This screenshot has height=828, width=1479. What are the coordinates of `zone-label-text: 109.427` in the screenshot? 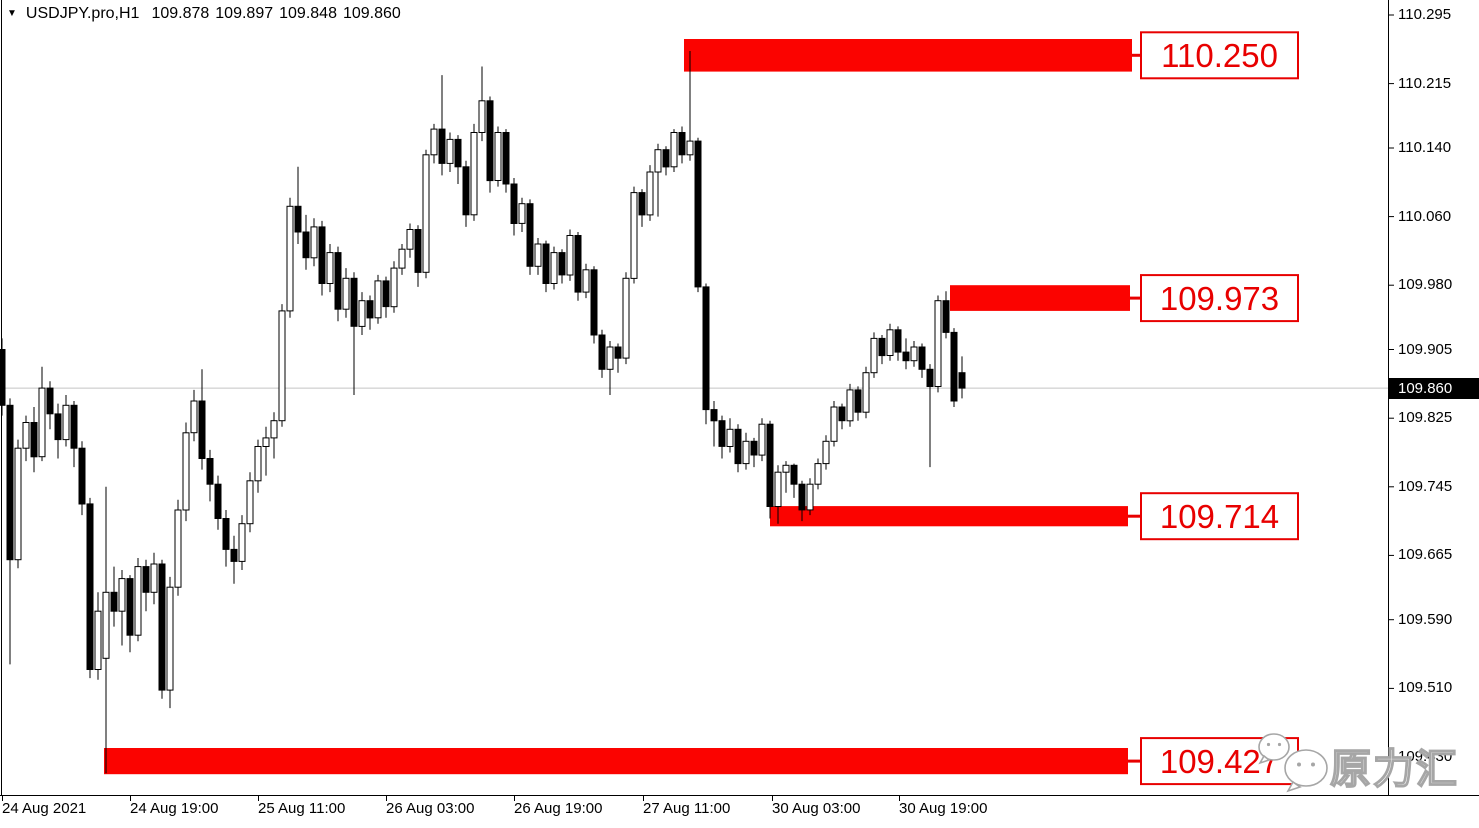 It's located at (1219, 761).